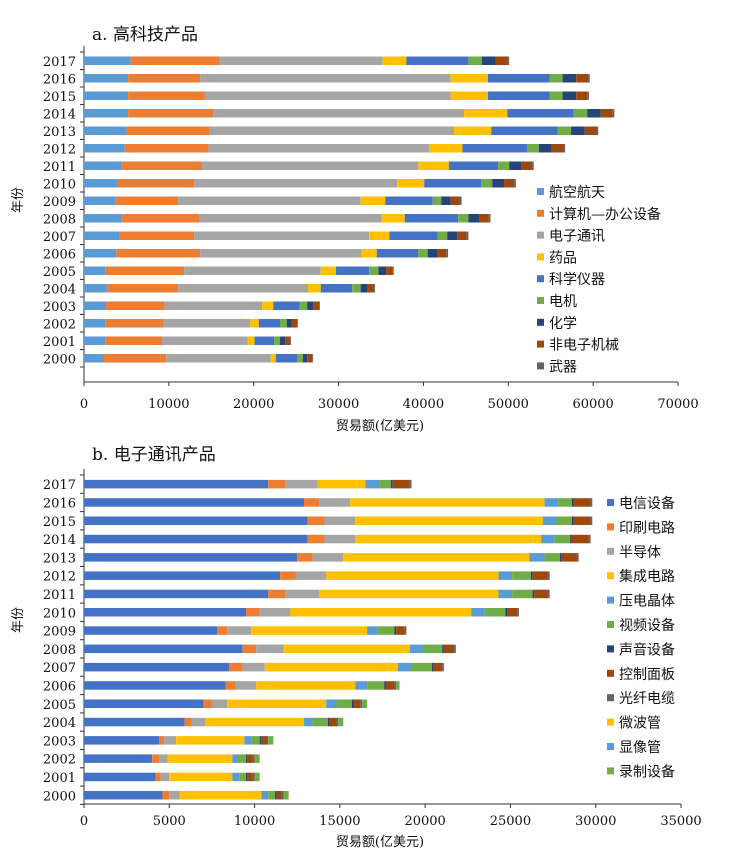 This screenshot has width=744, height=867. I want to click on x-tick-label: 25000, so click(510, 821).